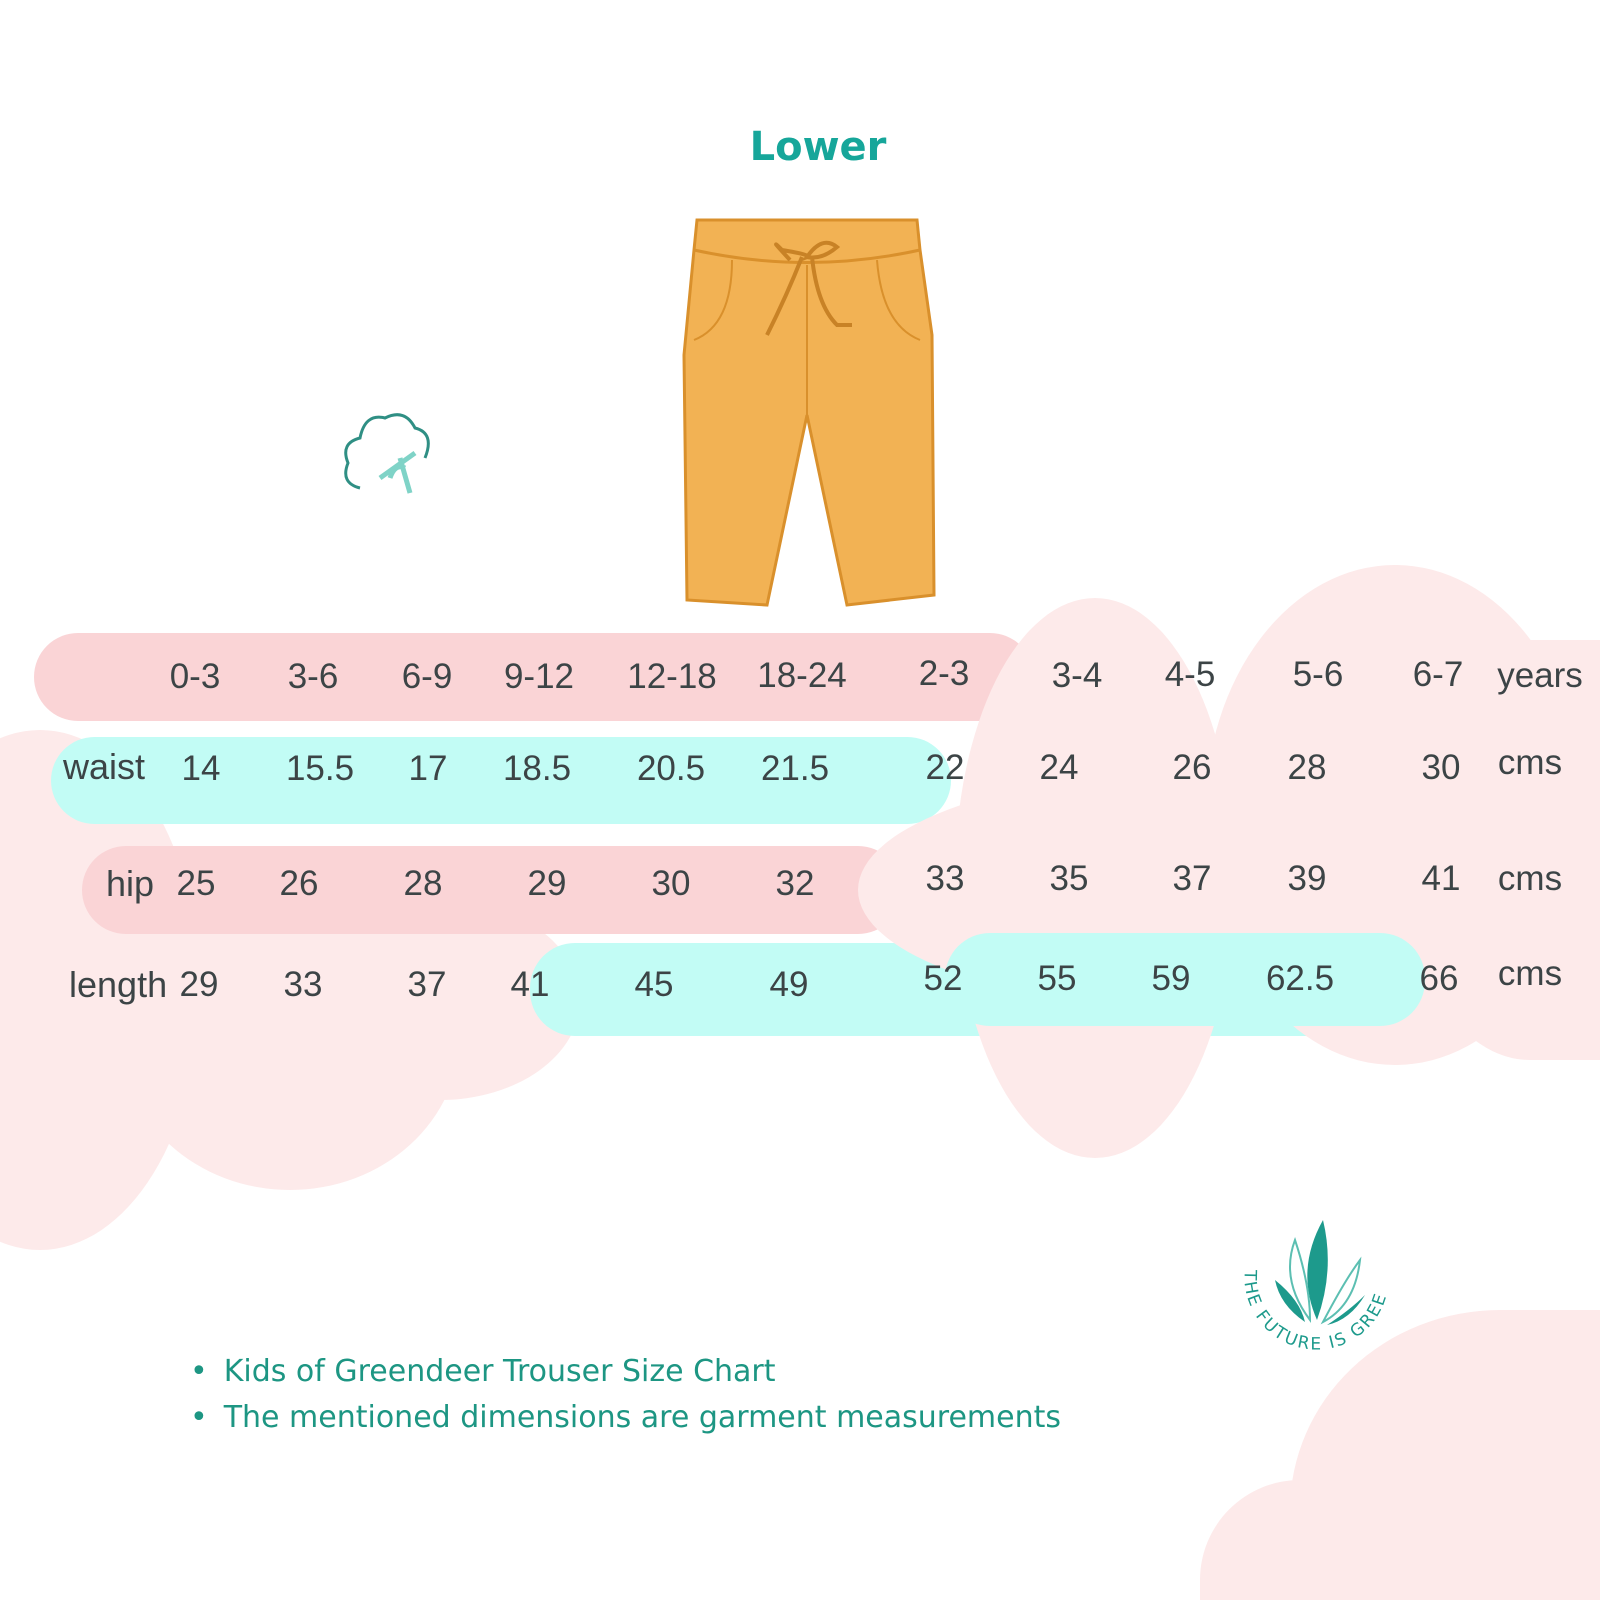  Describe the element at coordinates (483, 1371) in the screenshot. I see `note-item: Kids of Greendeer Trouser Size Chart` at that location.